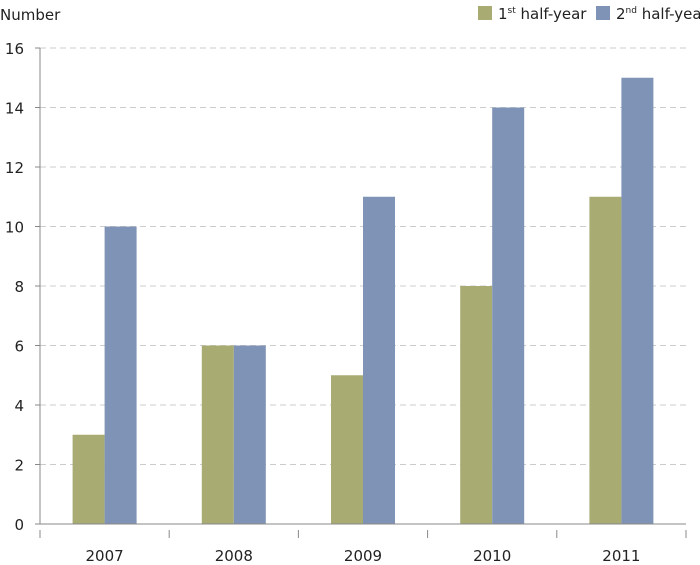 The width and height of the screenshot is (700, 565). What do you see at coordinates (492, 556) in the screenshot?
I see `x-tick-label: 2010` at bounding box center [492, 556].